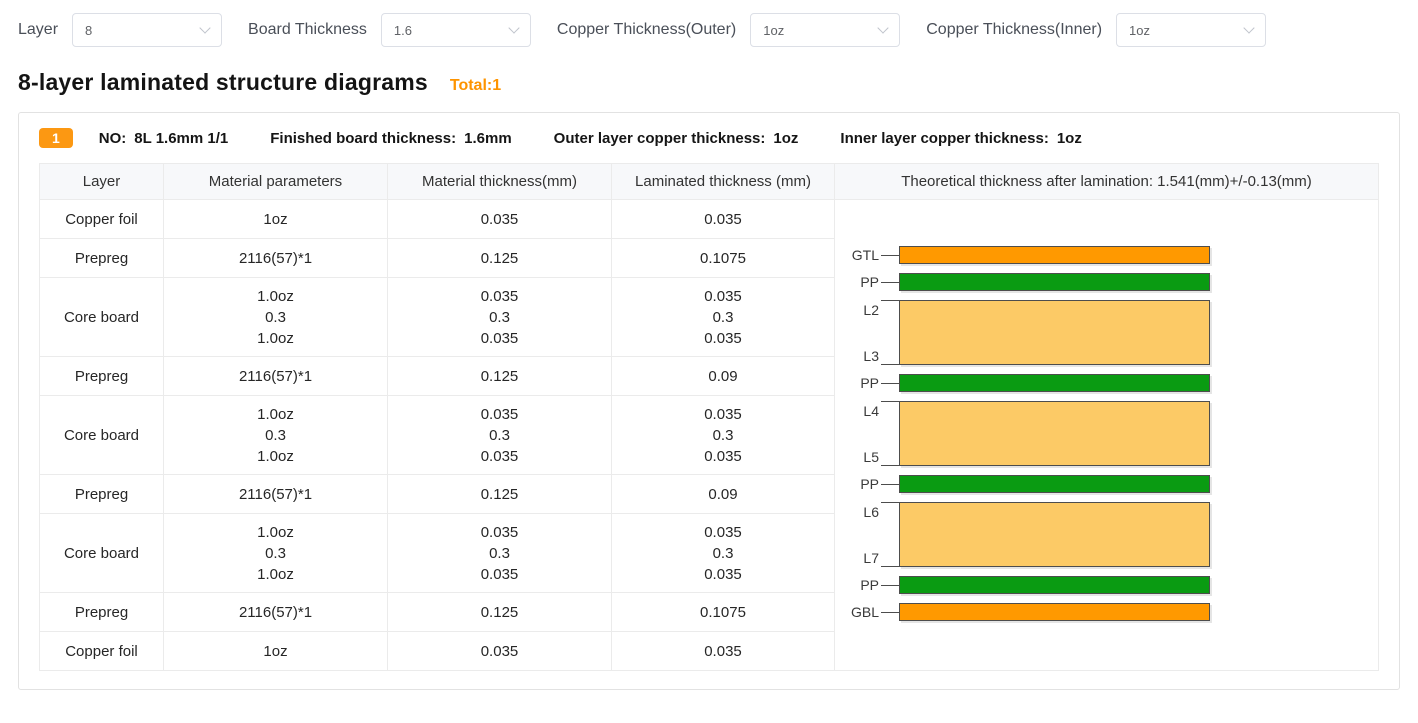 The height and width of the screenshot is (723, 1418). Describe the element at coordinates (1014, 29) in the screenshot. I see `copper-inner-filter-label: Copper Thickness(Inner)` at that location.